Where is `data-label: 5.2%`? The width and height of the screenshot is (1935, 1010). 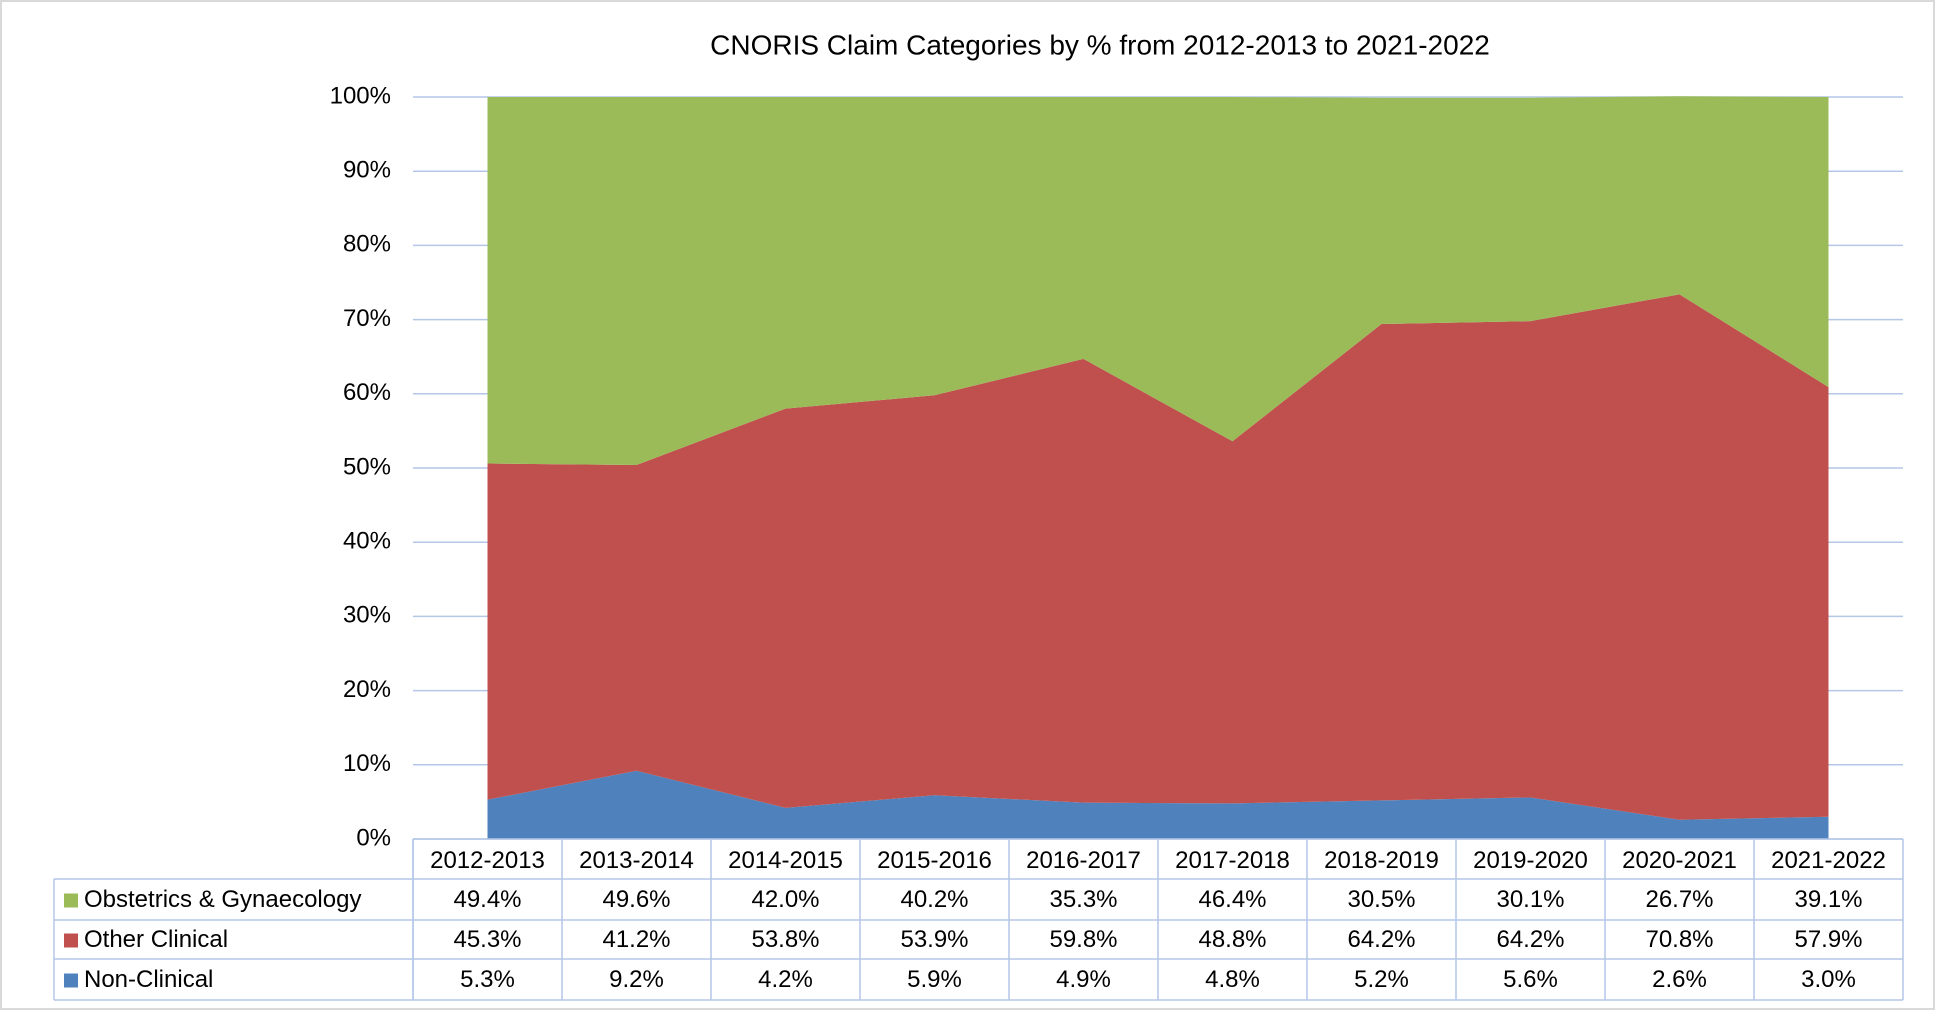 data-label: 5.2% is located at coordinates (1381, 979).